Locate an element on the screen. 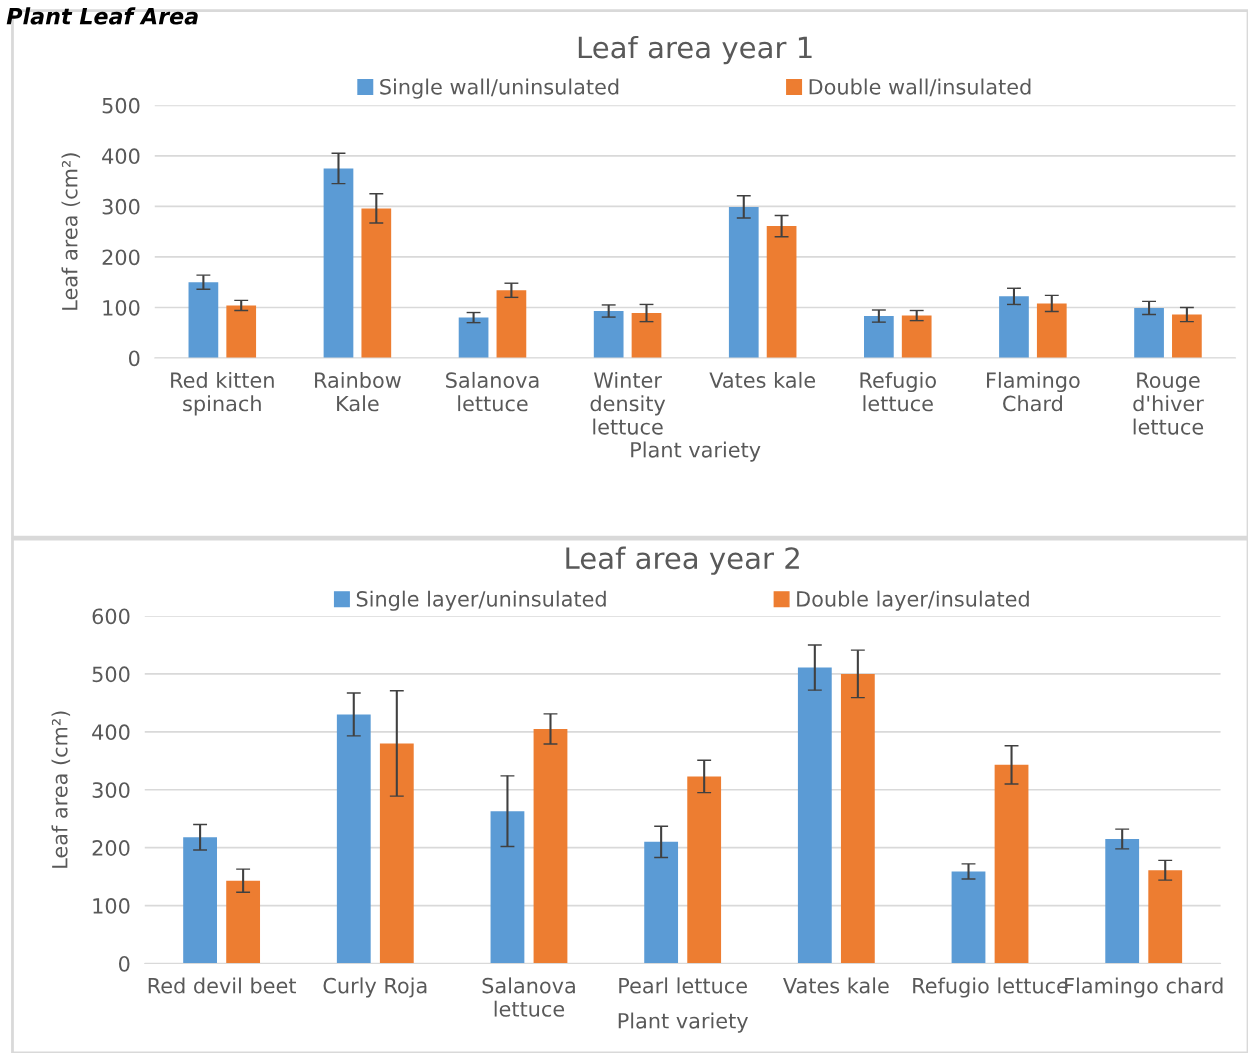 The height and width of the screenshot is (1053, 1248). x-tick-label: Rainbow Kale is located at coordinates (358, 391).